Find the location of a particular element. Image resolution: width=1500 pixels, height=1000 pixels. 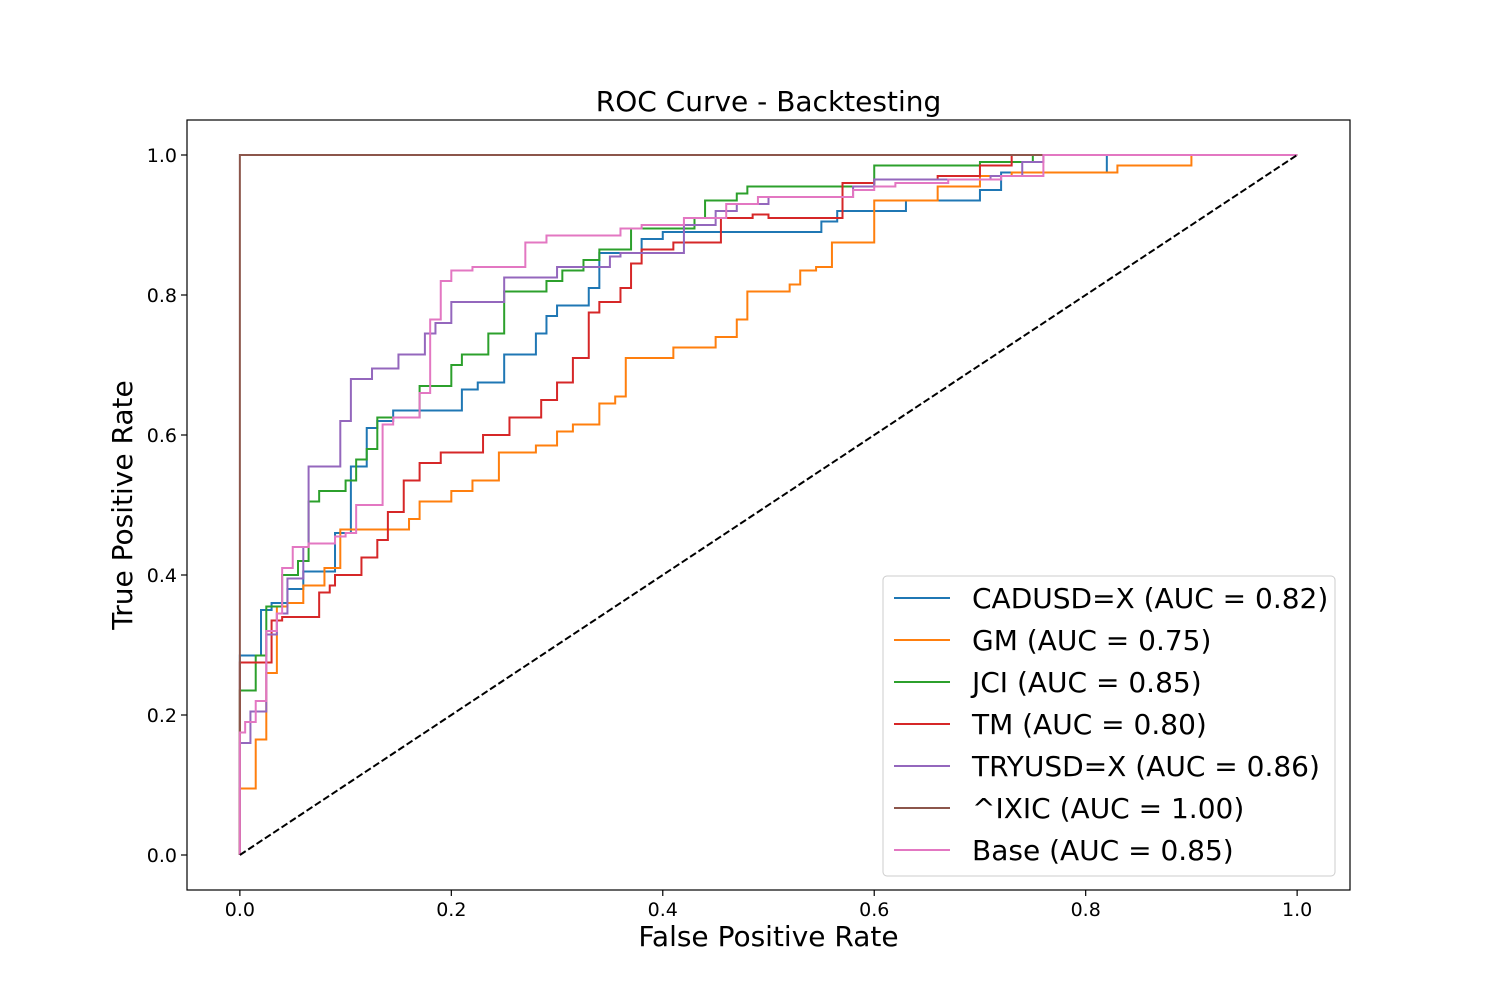

x-tick-label: 0.0 is located at coordinates (240, 910).